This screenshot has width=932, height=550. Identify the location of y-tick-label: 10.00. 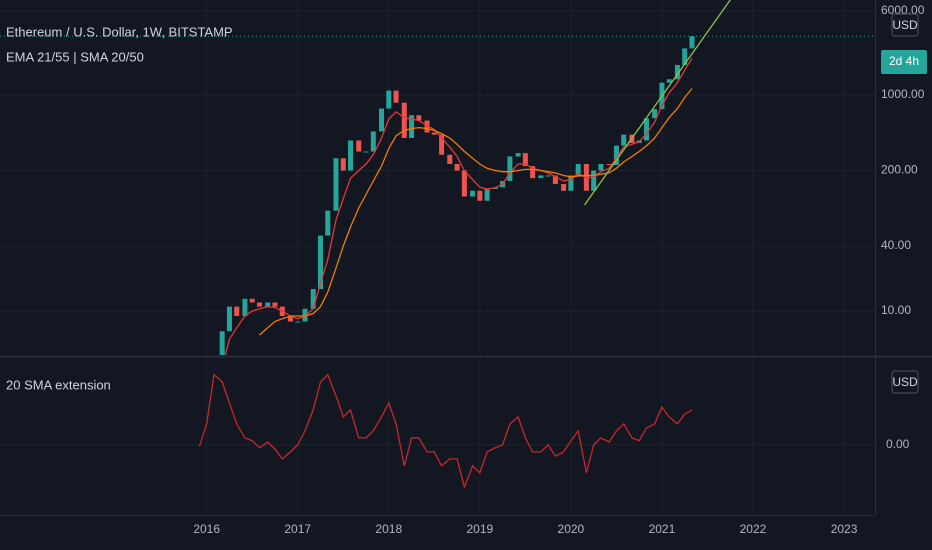
(896, 310).